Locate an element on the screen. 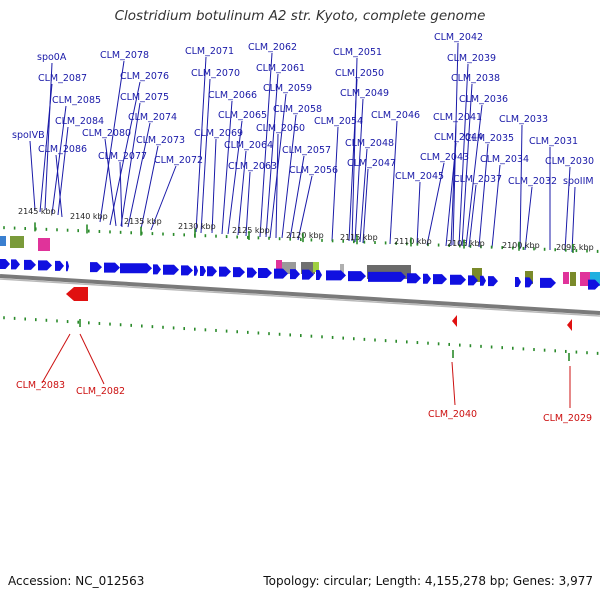 Image resolution: width=600 pixels, height=600 pixels. gene-label-forward: CLM_2038 is located at coordinates (475, 78).